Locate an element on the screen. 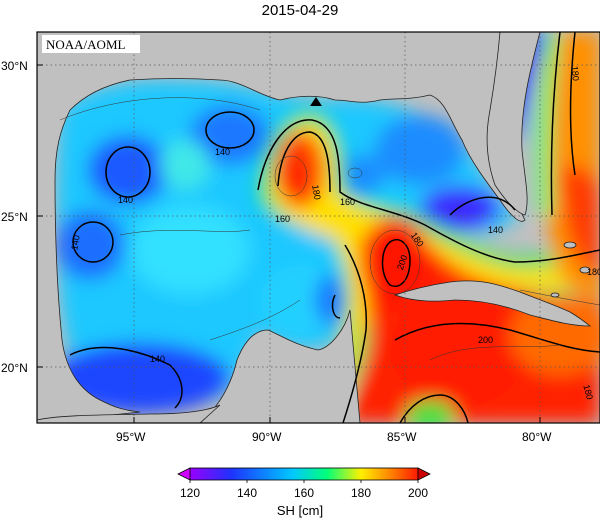  colorbar-label: SH [cm] is located at coordinates (300, 510).